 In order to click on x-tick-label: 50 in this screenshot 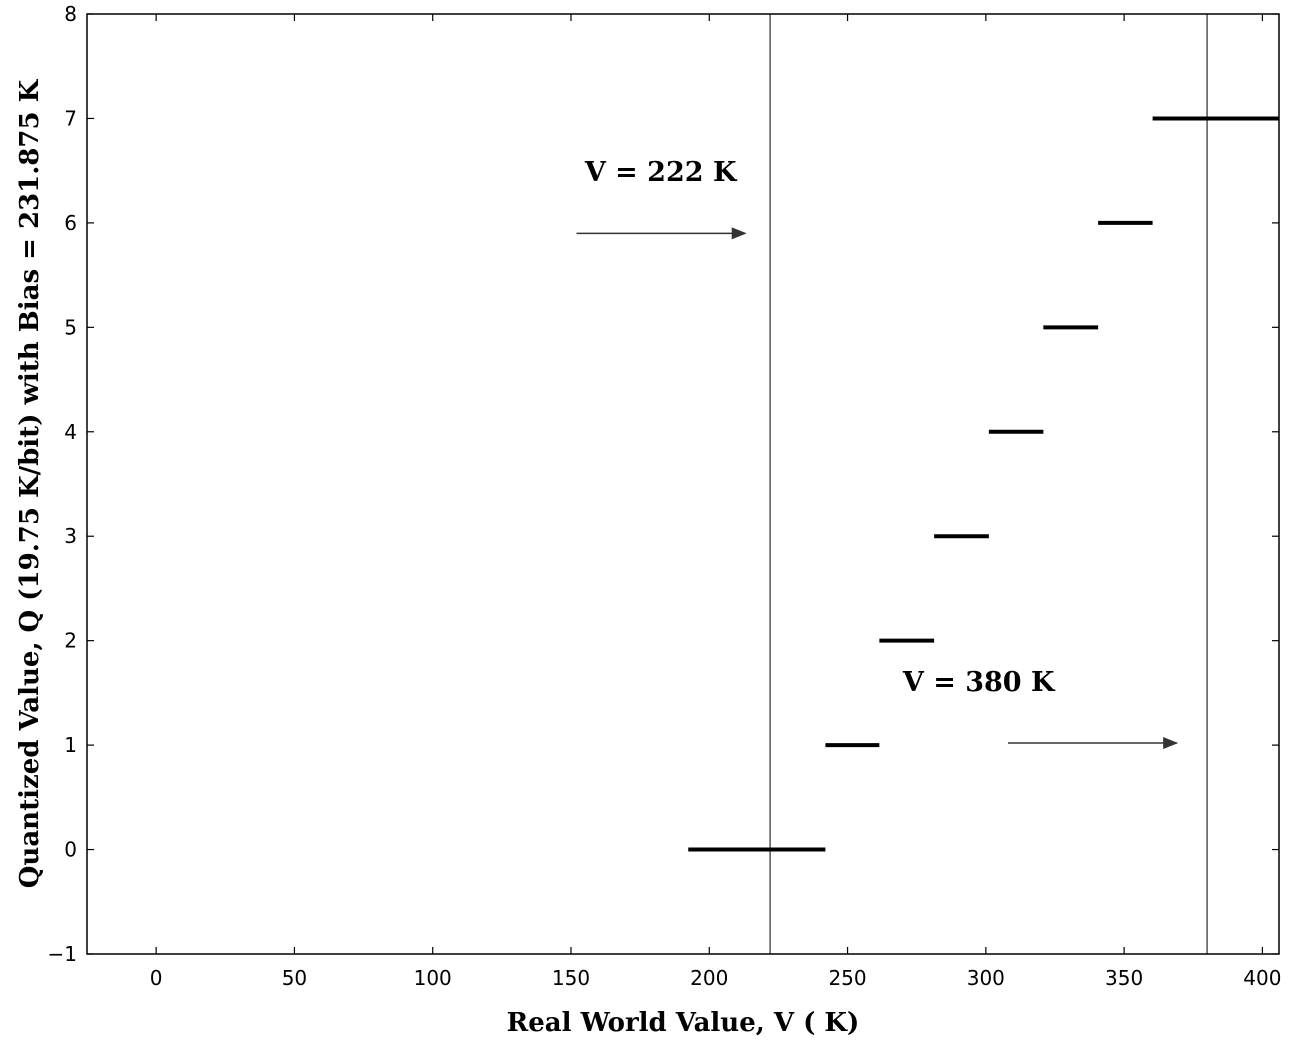, I will do `click(294, 978)`.